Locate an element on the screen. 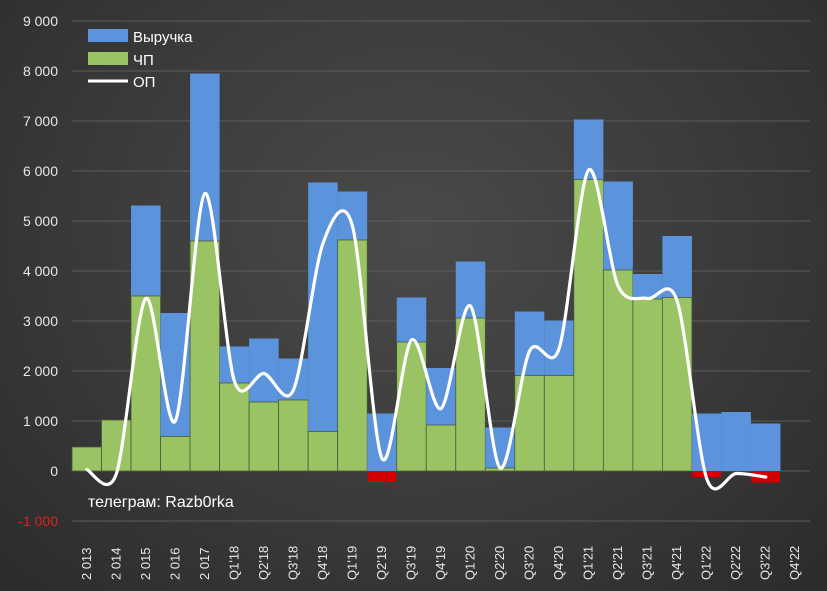 The width and height of the screenshot is (827, 591). x-tick-label: Q4'19 is located at coordinates (440, 563).